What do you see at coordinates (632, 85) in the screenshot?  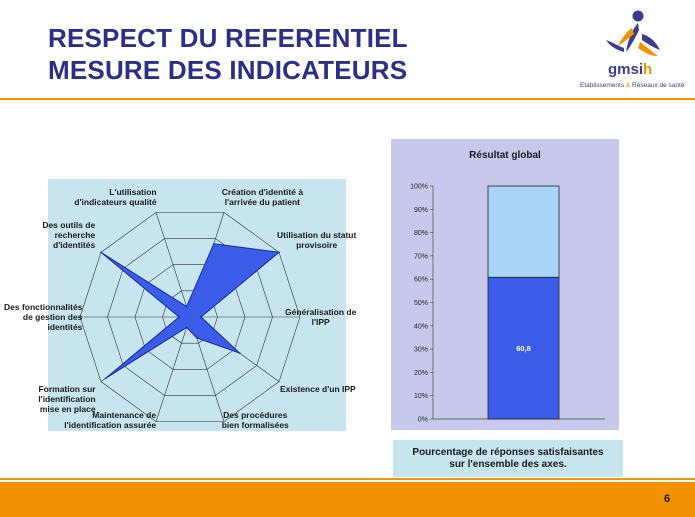 I see `logo-tagline: Etablissements & Réseaux de santé` at bounding box center [632, 85].